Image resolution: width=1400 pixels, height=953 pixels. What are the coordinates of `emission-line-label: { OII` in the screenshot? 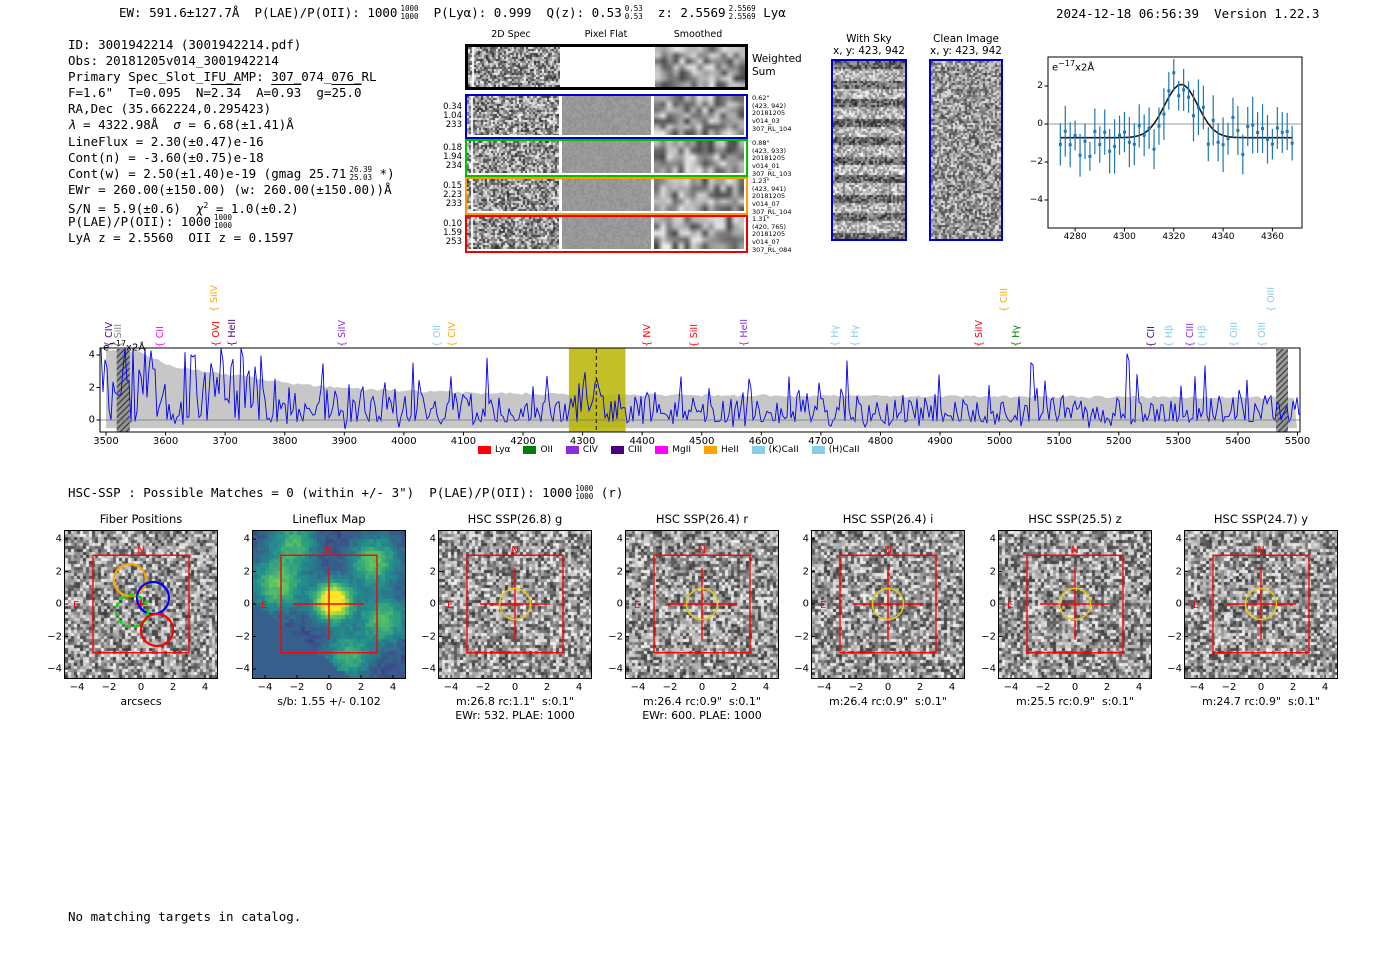 It's located at (437, 335).